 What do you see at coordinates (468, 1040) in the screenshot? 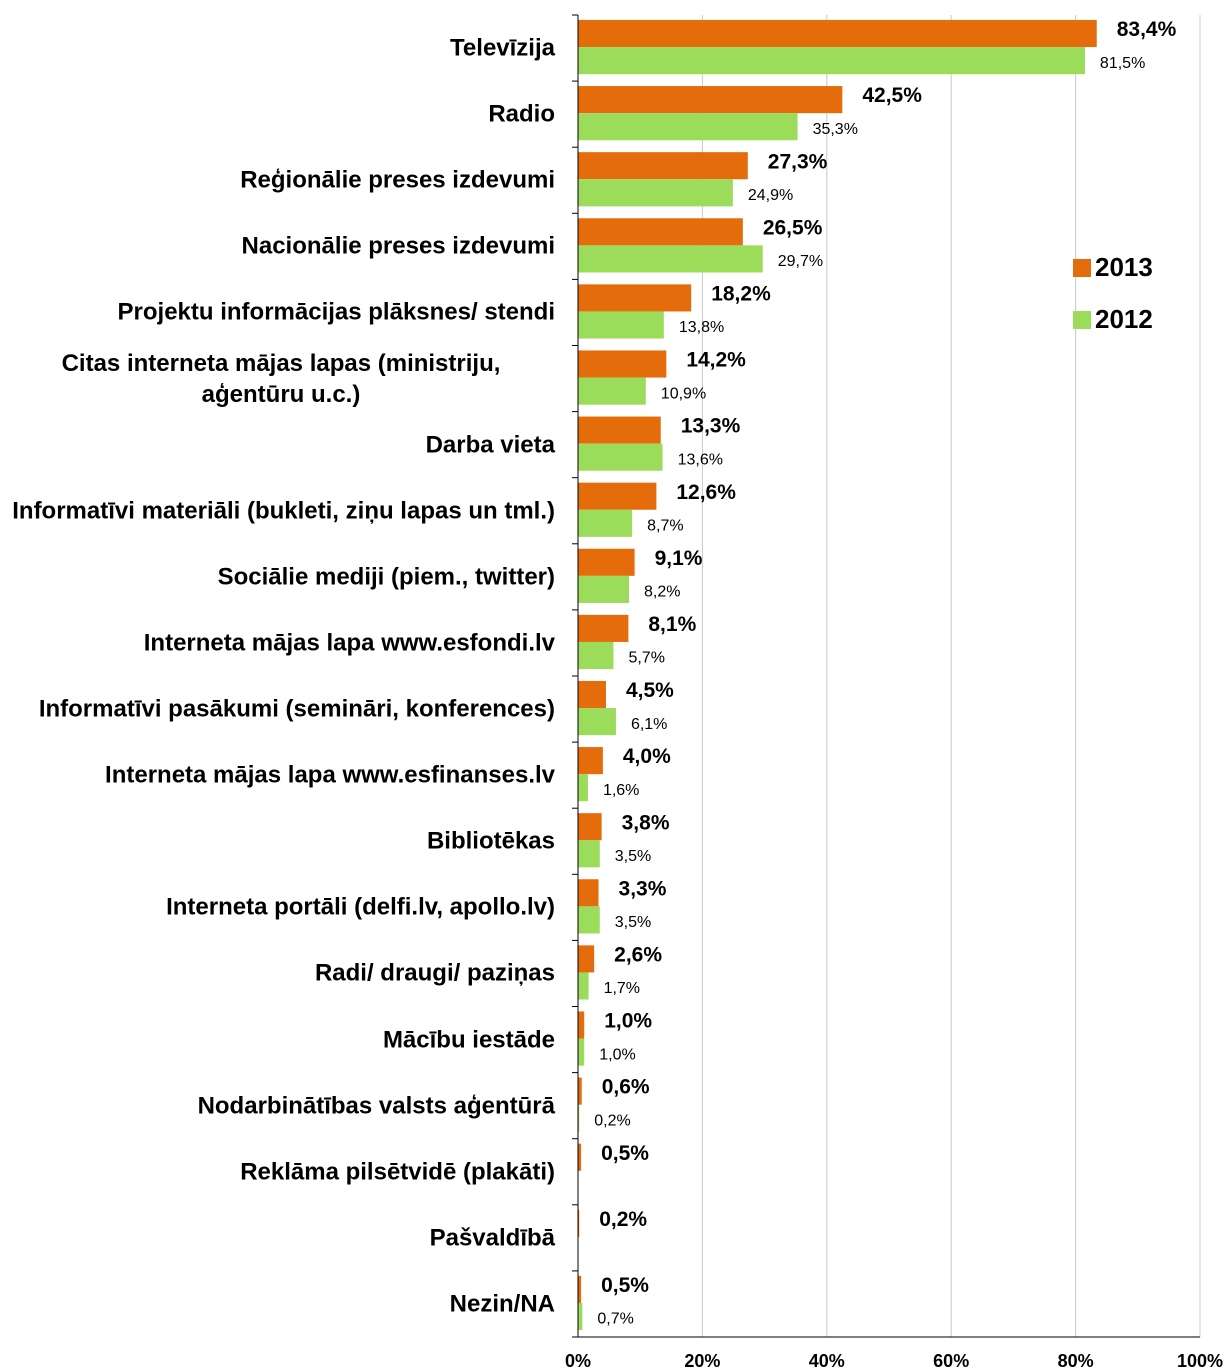
I see `category-label: Mācību iestāde` at bounding box center [468, 1040].